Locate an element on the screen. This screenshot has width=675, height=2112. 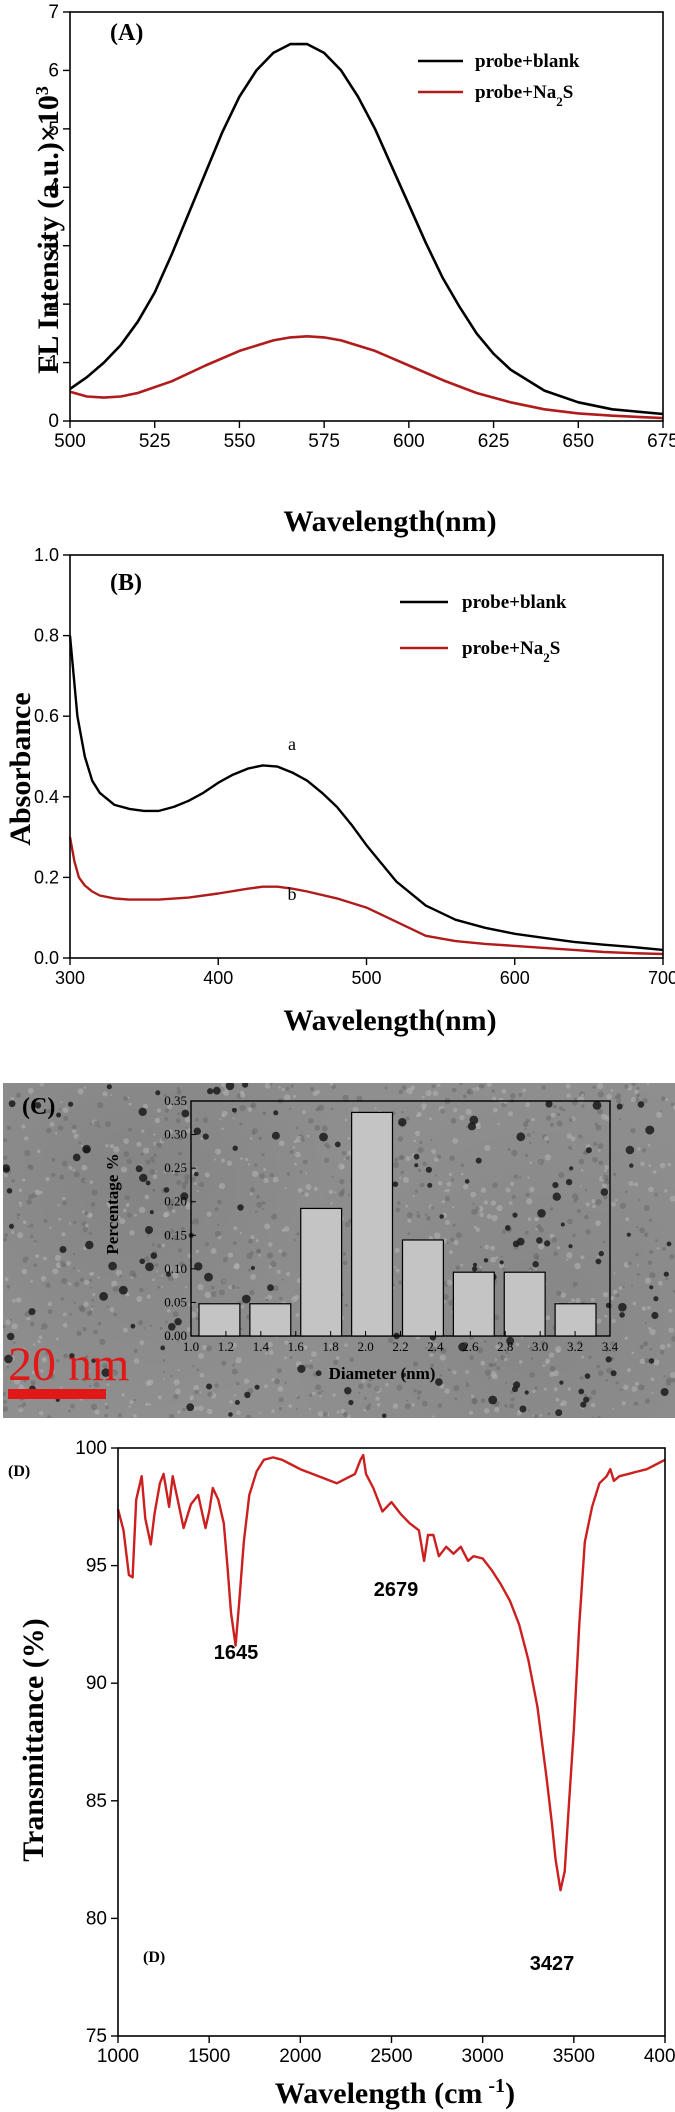
chart-d-y-tick-label: 80 is located at coordinates (96, 1918).